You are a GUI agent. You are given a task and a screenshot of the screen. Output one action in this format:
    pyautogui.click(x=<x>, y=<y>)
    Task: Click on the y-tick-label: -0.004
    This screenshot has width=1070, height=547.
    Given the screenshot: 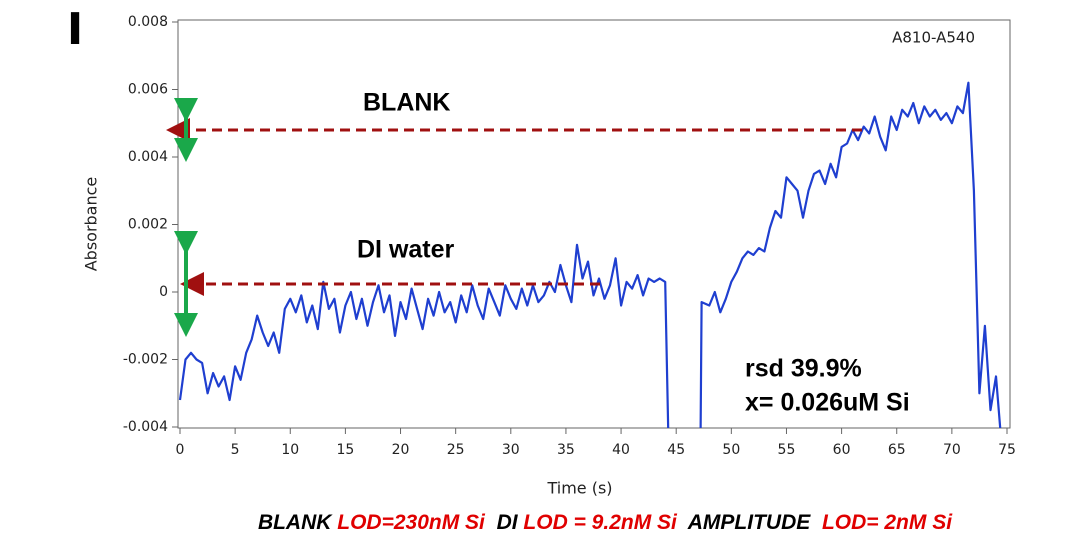 What is the action you would take?
    pyautogui.click(x=145, y=427)
    